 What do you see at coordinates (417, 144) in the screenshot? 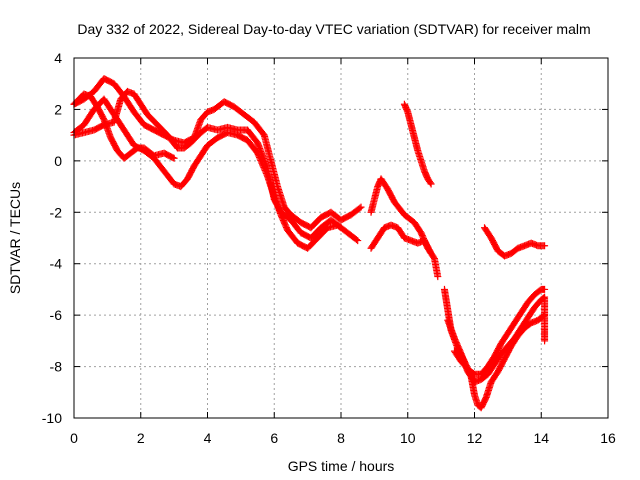
I see `series-track-g` at bounding box center [417, 144].